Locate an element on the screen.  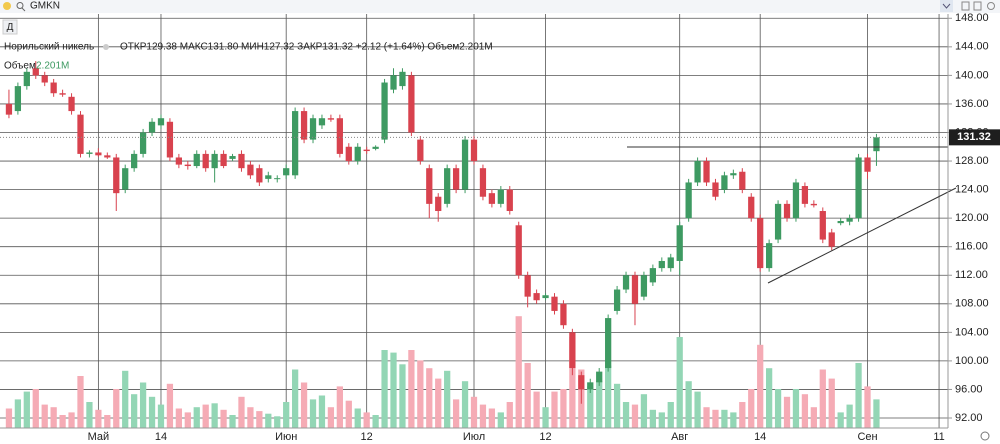
x-tick-label: 12 is located at coordinates (545, 437).